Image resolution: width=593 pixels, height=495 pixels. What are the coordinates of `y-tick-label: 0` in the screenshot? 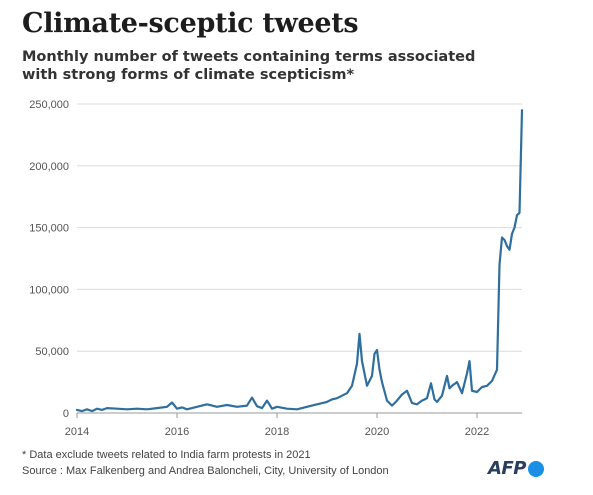 It's located at (66, 414).